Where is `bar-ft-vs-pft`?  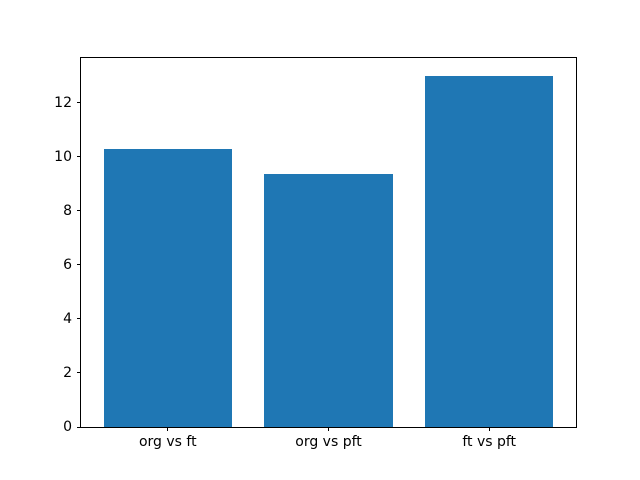 bar-ft-vs-pft is located at coordinates (489, 251).